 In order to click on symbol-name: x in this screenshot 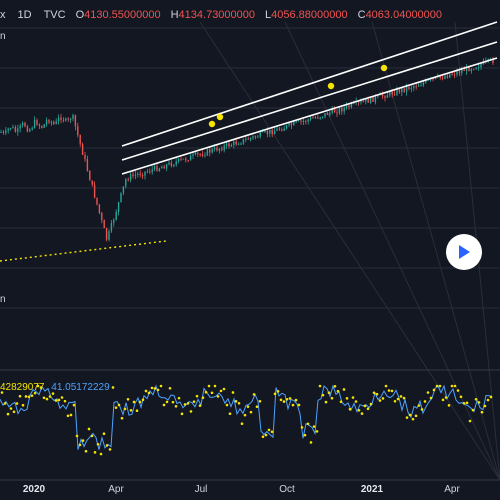, I will do `click(3, 15)`.